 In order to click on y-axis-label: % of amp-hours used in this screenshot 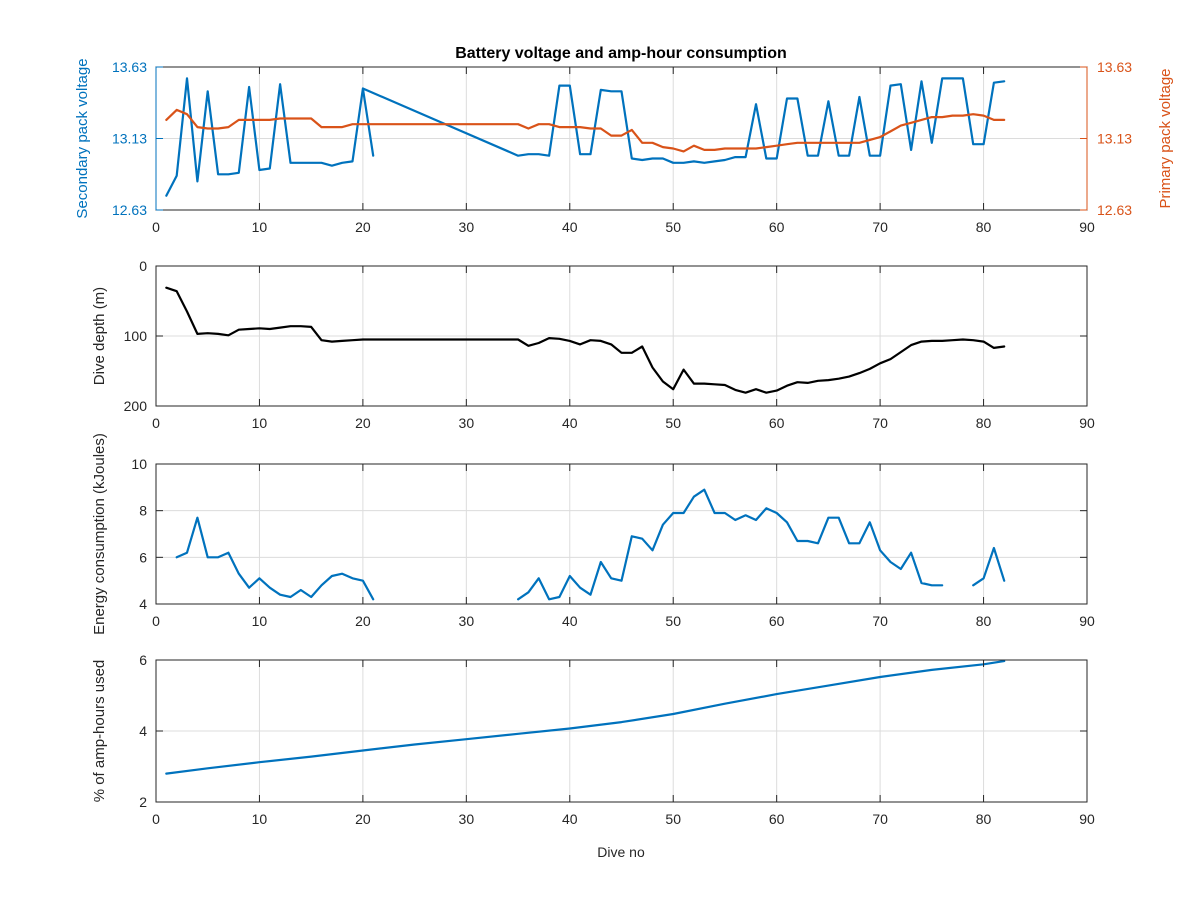, I will do `click(99, 731)`.